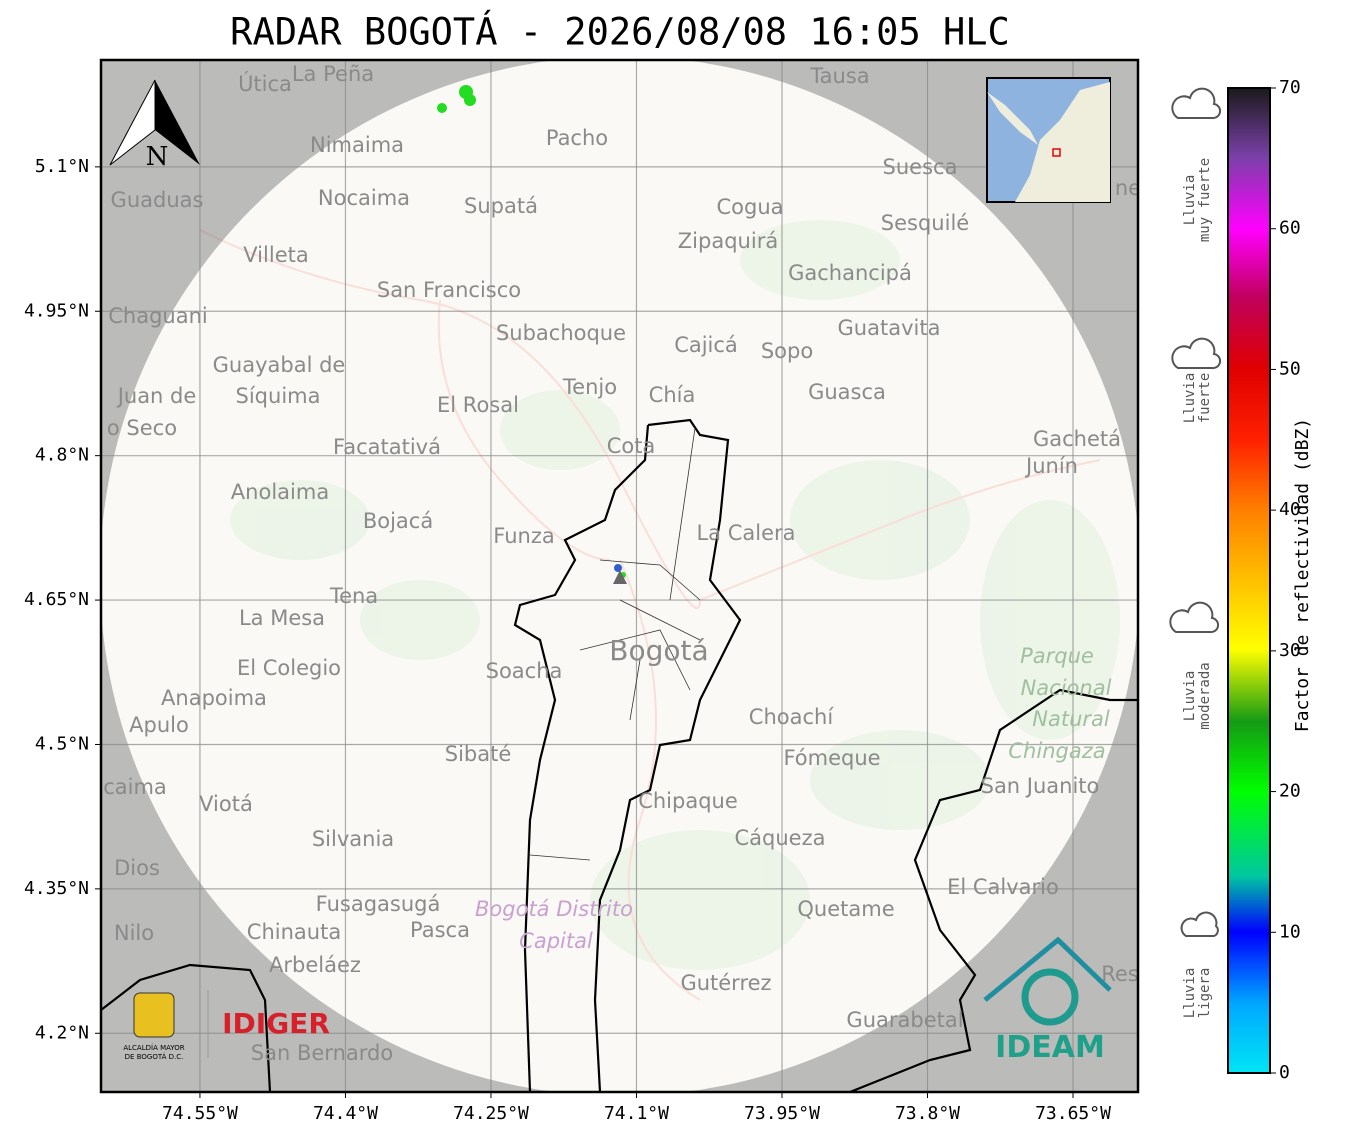 Image resolution: width=1349 pixels, height=1139 pixels. I want to click on place-label: Viotá, so click(226, 804).